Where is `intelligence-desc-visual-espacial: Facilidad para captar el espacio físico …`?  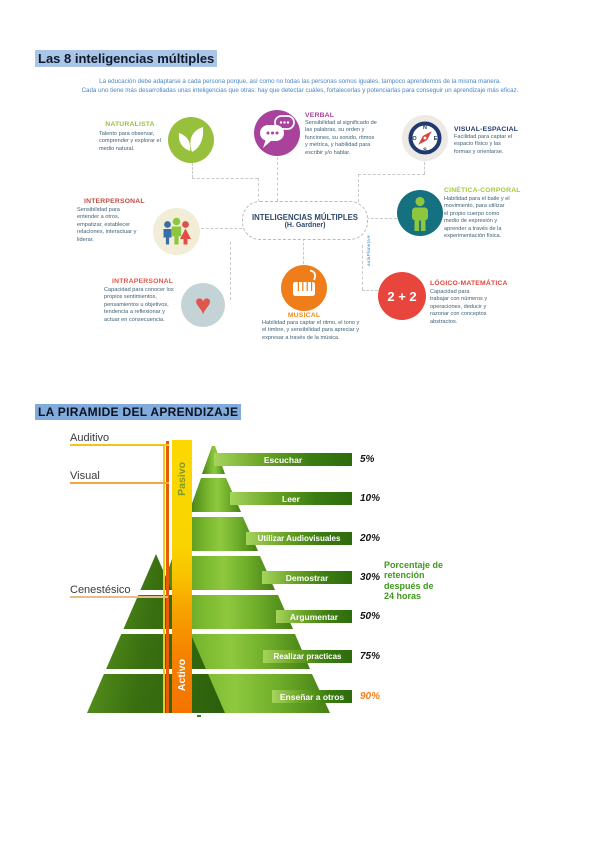
intelligence-desc-visual-espacial: Facilidad para captar el espacio físico … is located at coordinates (483, 144).